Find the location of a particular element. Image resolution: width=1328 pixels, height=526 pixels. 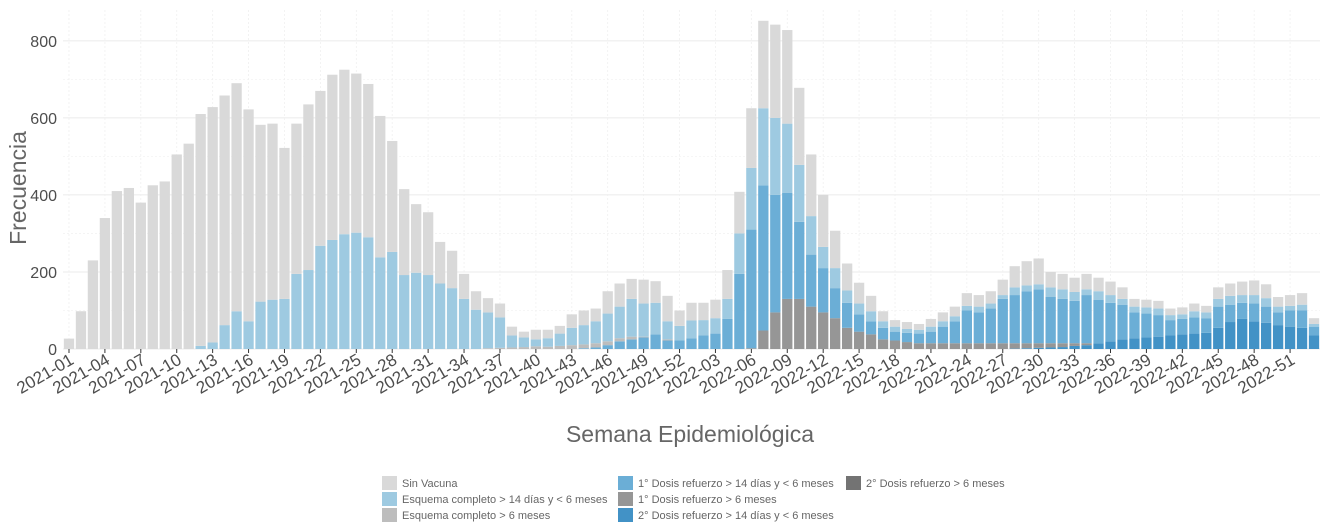

y-tick-label: 200 is located at coordinates (43, 273).